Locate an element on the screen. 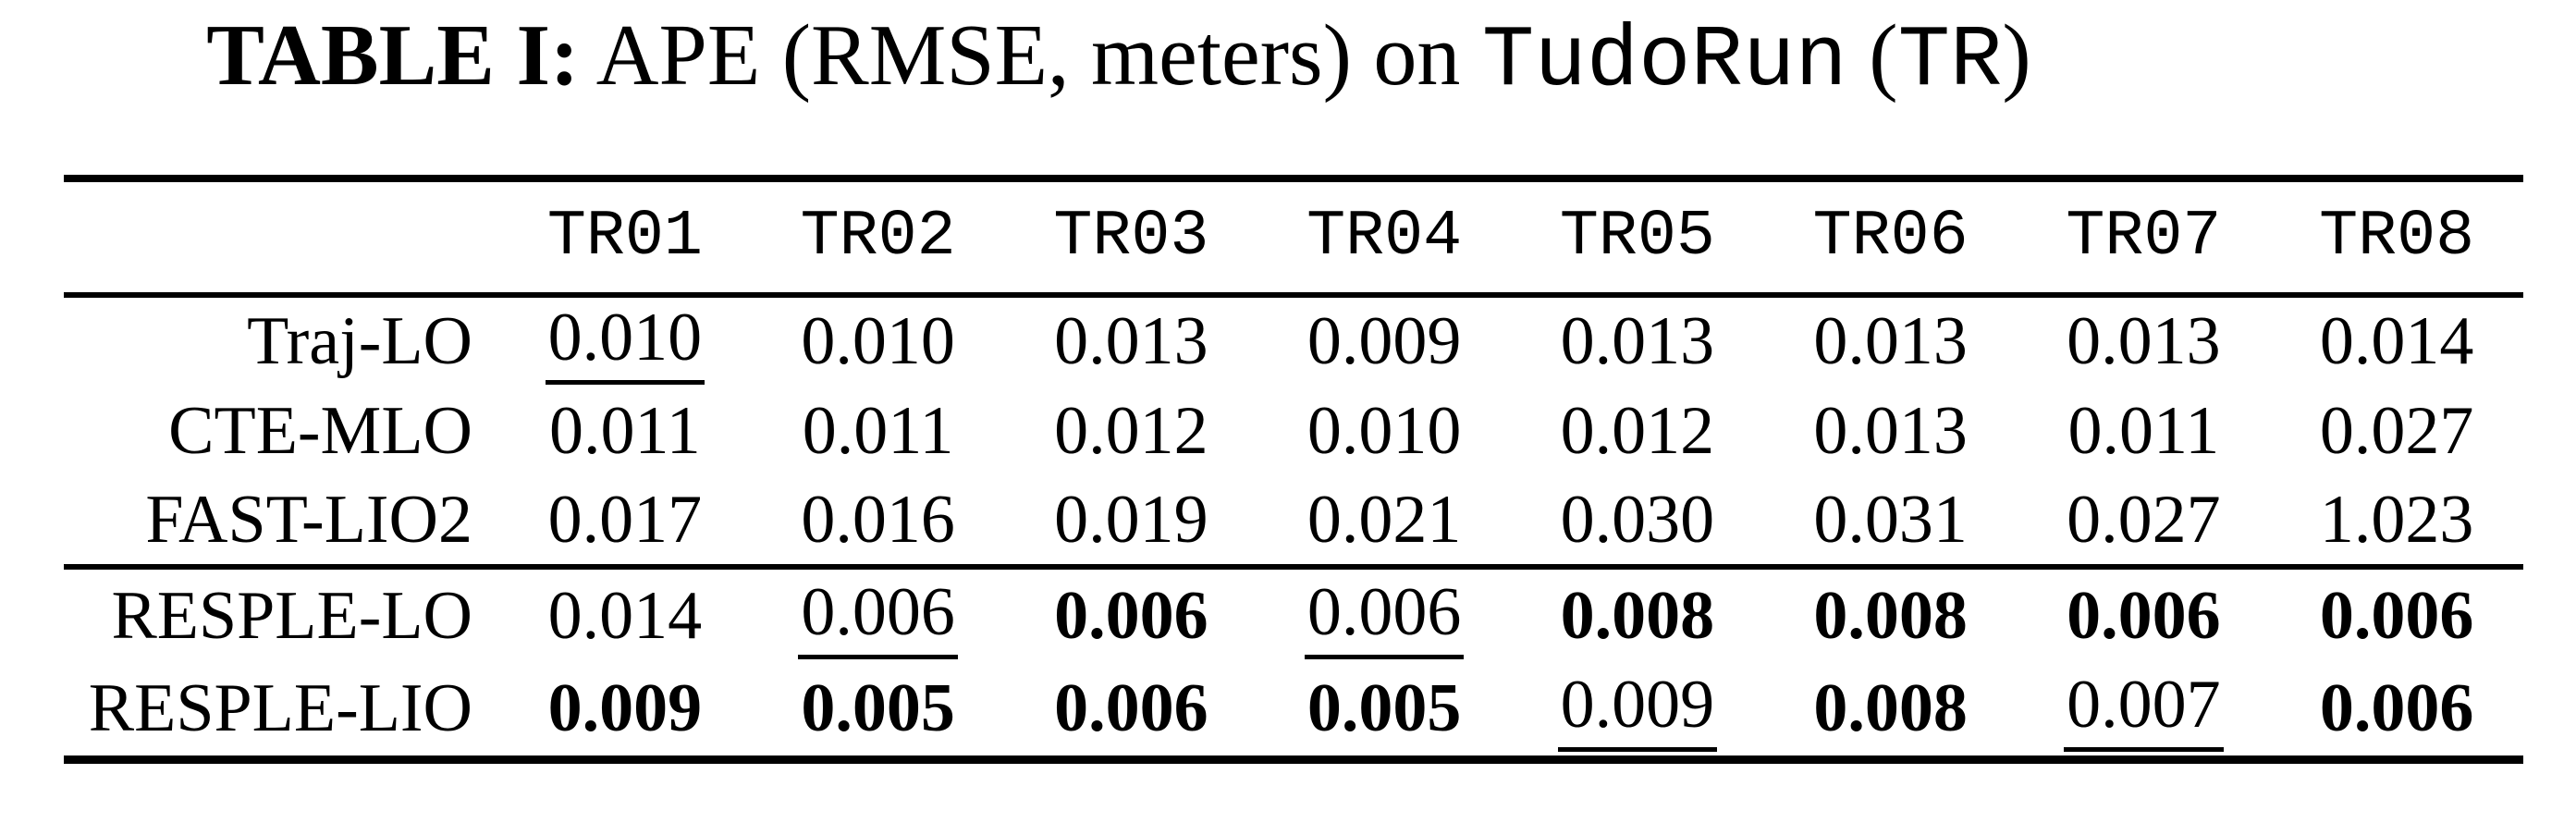  cell-resple-lo-tr03: 0.006 is located at coordinates (1131, 616).